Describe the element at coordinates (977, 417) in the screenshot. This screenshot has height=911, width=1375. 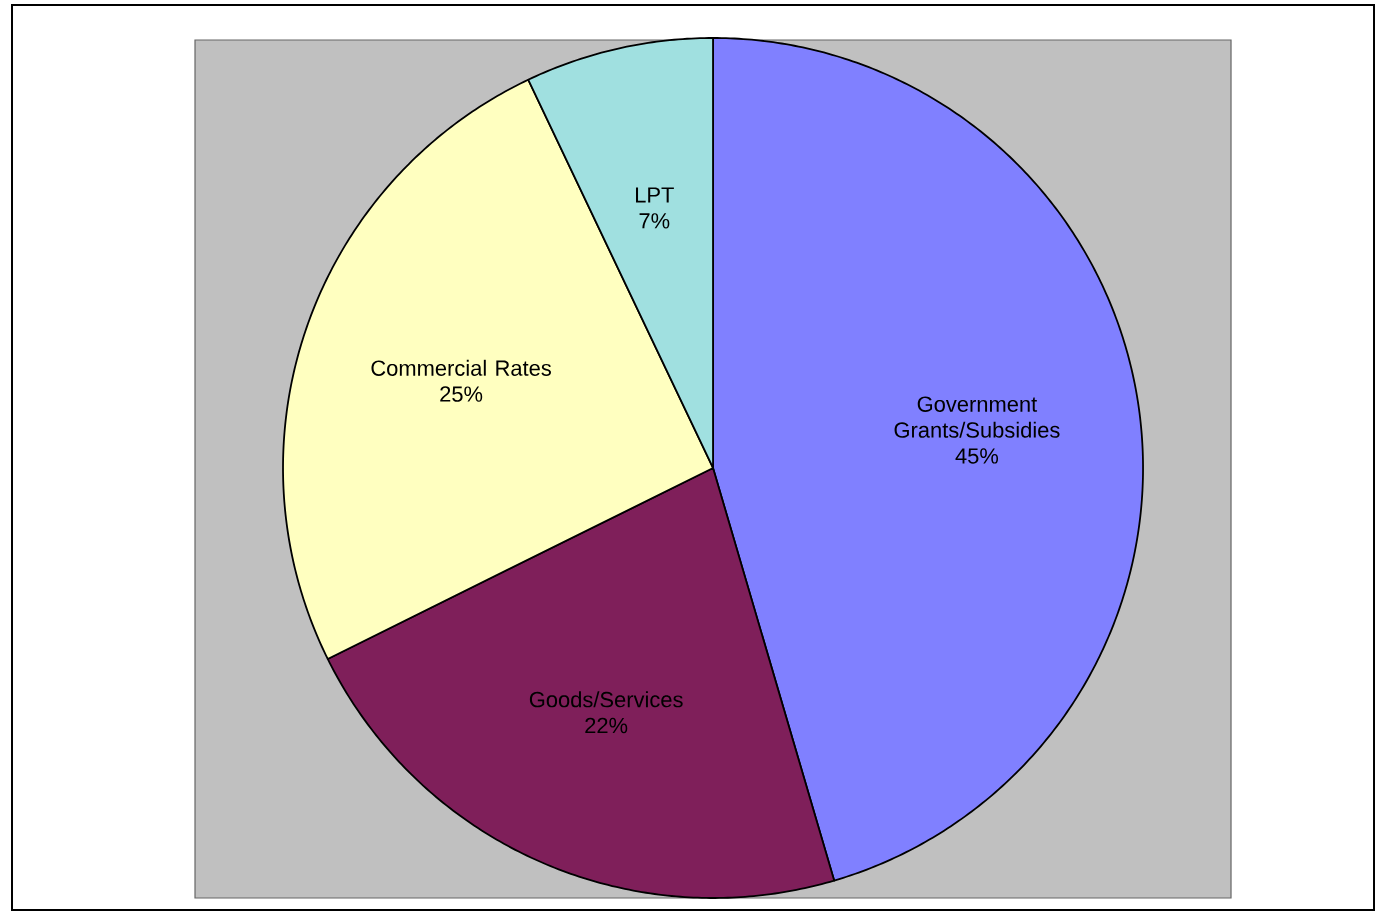
I see `slice-label: Government Grants/Subsidies` at that location.